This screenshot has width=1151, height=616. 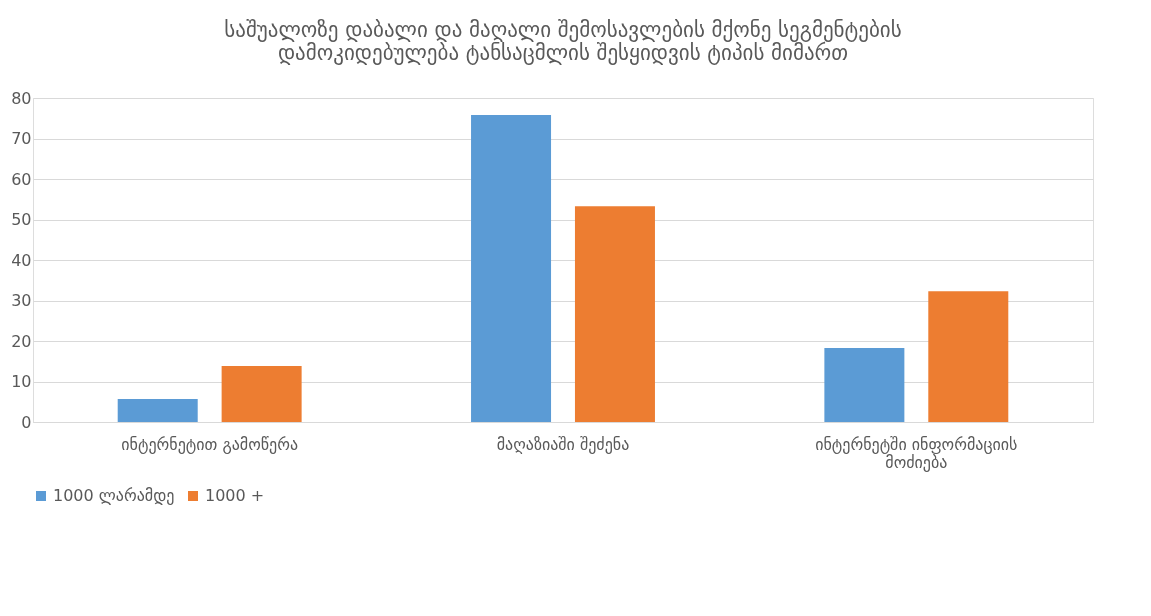 I want to click on y-tick-label: 30, so click(x=21, y=300).